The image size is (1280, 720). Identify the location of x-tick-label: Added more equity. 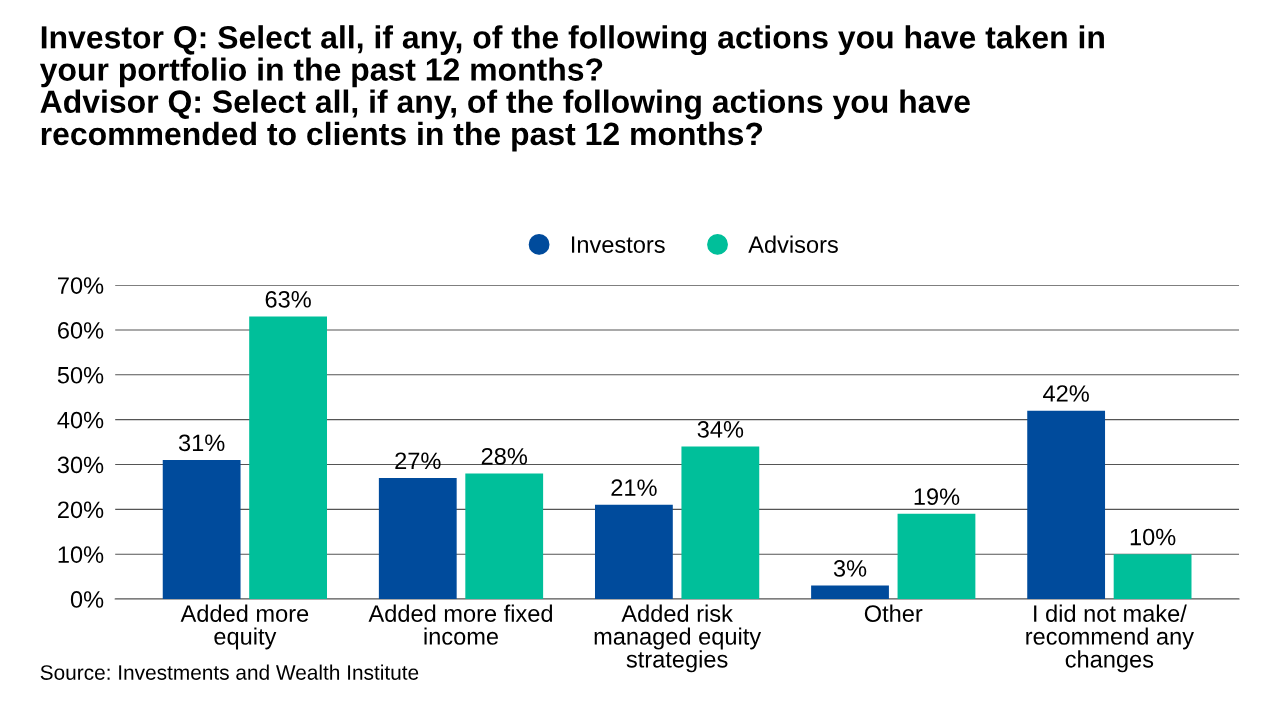
(244, 627).